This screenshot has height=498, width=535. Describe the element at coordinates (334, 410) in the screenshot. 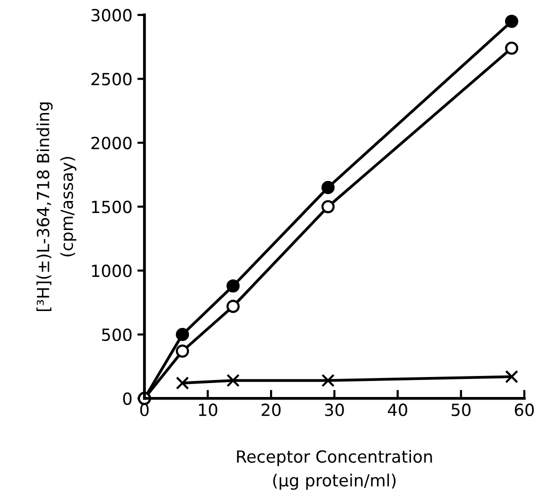

I see `x-tick-label: 30` at that location.